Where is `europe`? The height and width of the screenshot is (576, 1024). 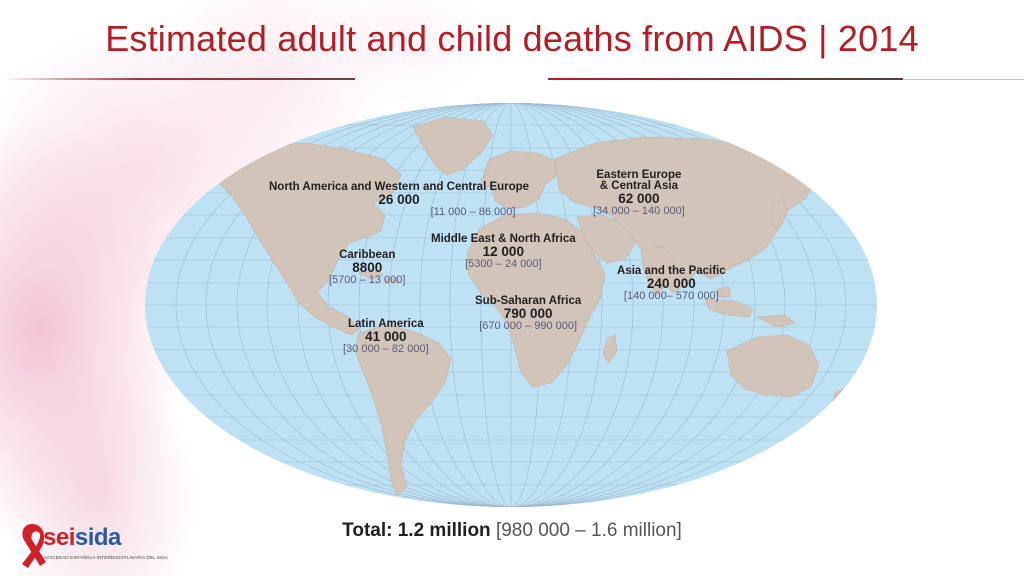
europe is located at coordinates (520, 180).